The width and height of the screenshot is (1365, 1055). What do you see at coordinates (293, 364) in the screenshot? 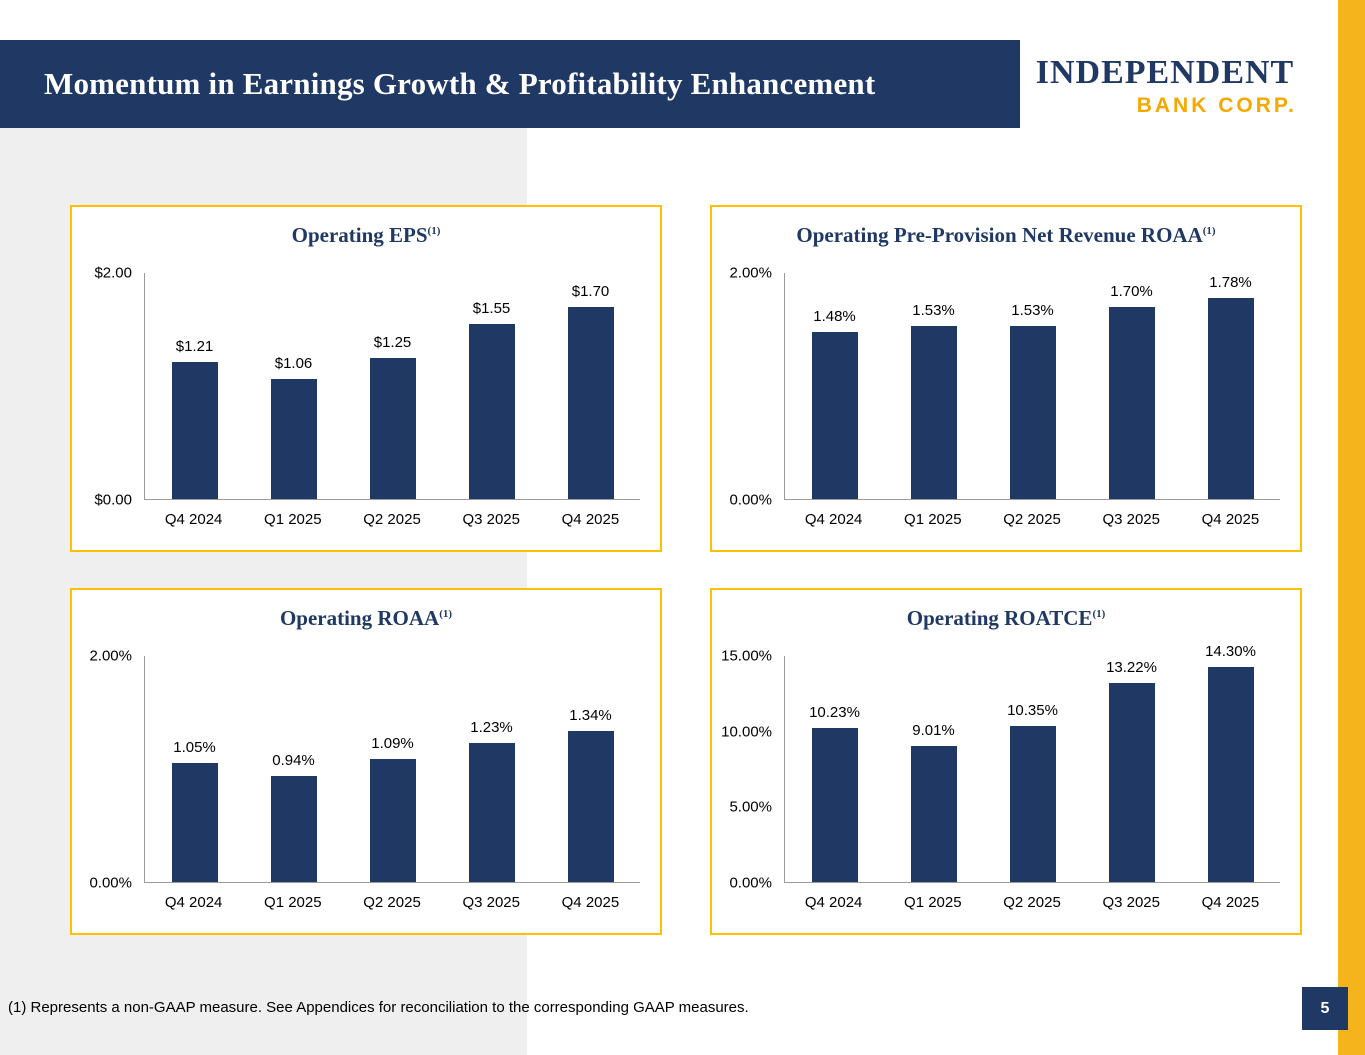
I see `bar-value-label: $1.06` at bounding box center [293, 364].